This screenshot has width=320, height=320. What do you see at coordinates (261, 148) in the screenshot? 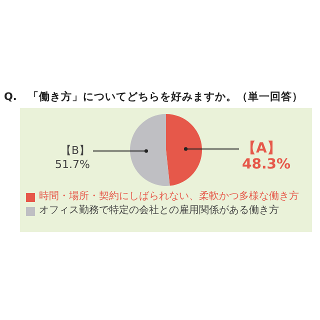
I see `text: 【A】` at bounding box center [261, 148].